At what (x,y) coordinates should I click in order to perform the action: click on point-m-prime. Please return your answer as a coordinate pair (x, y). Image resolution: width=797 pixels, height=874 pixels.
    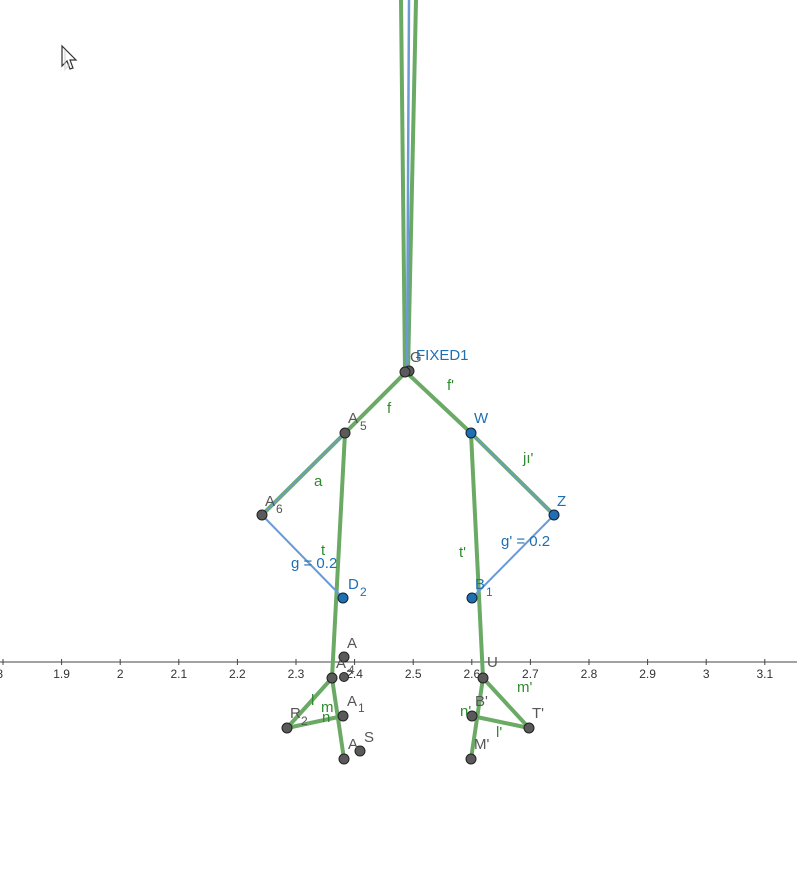
    Looking at the image, I should click on (471, 759).